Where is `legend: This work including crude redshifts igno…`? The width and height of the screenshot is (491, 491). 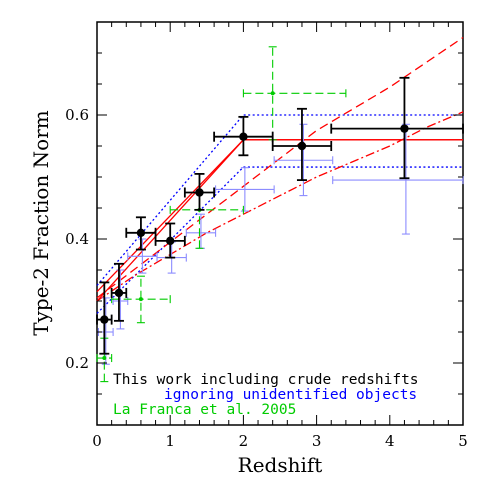
legend: This work including crude redshifts igno… is located at coordinates (266, 395).